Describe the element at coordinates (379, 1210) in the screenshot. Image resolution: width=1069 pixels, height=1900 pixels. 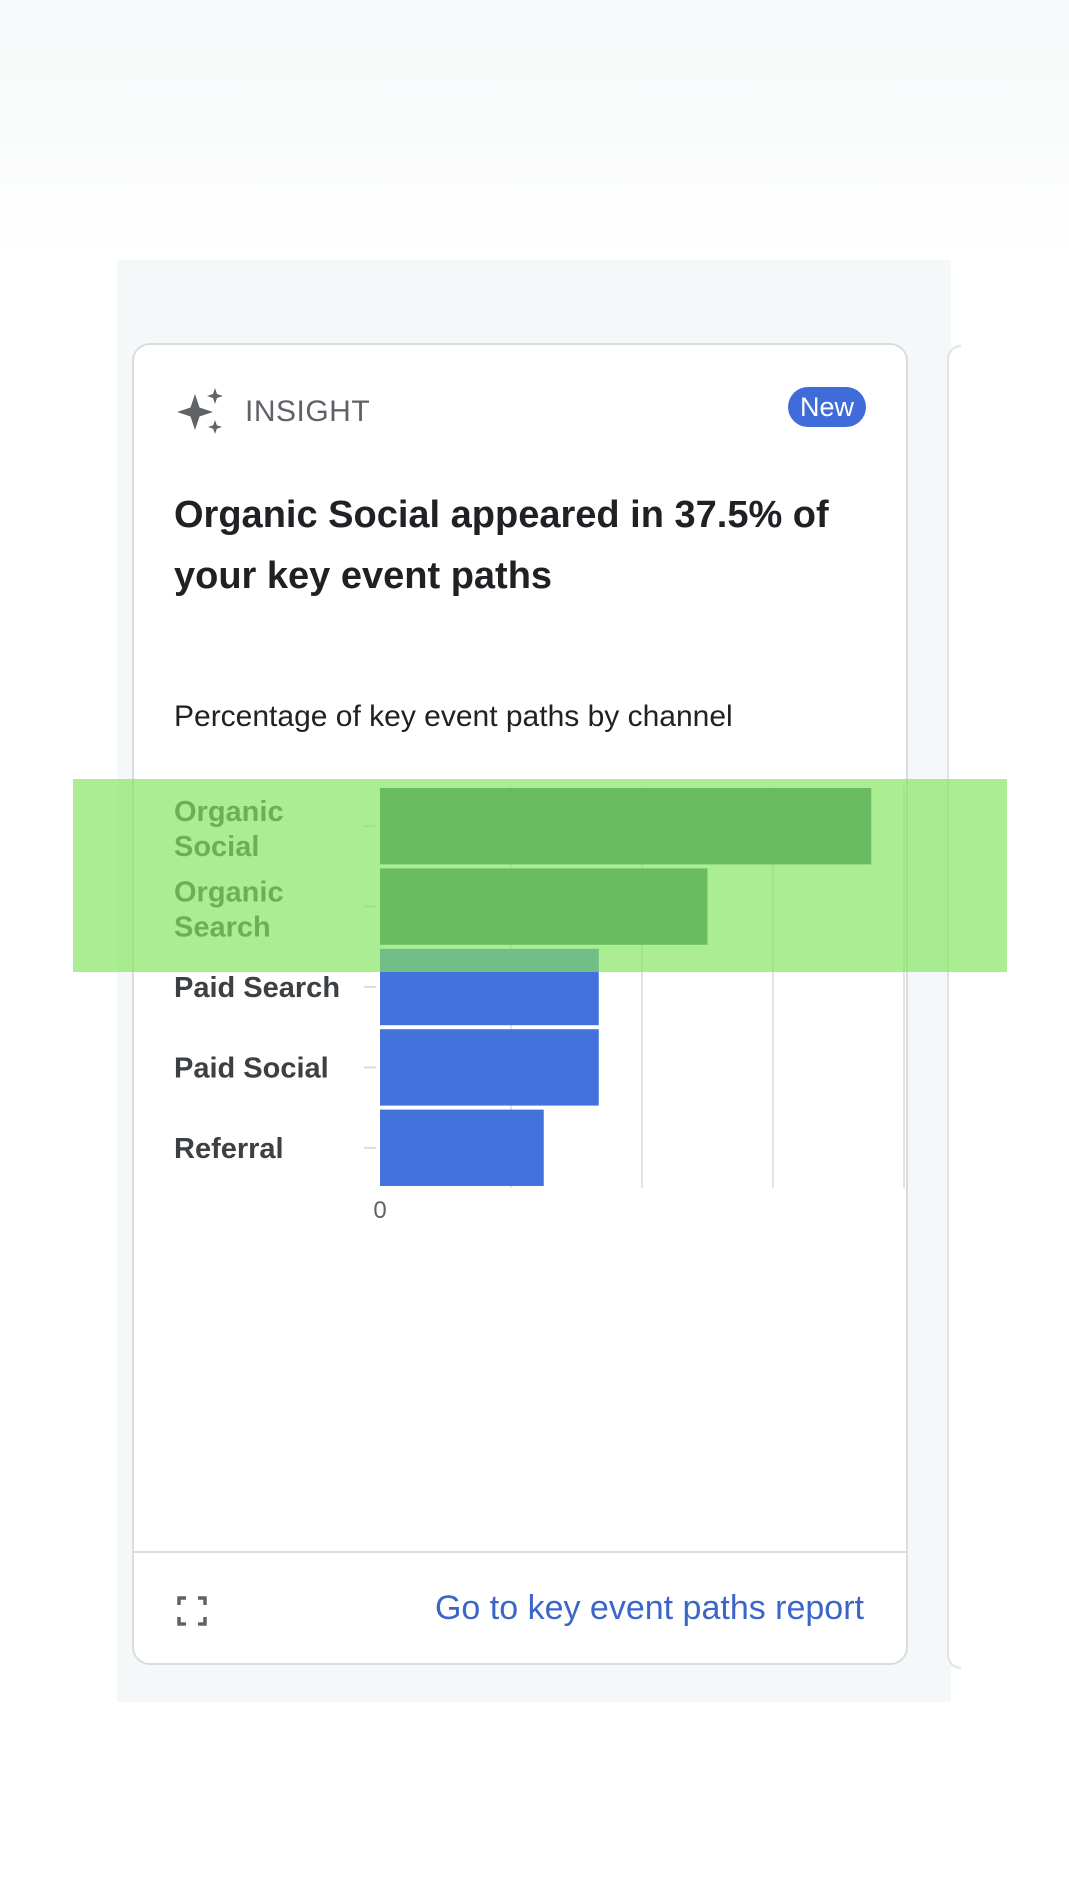
I see `x-tick-label: 0` at that location.